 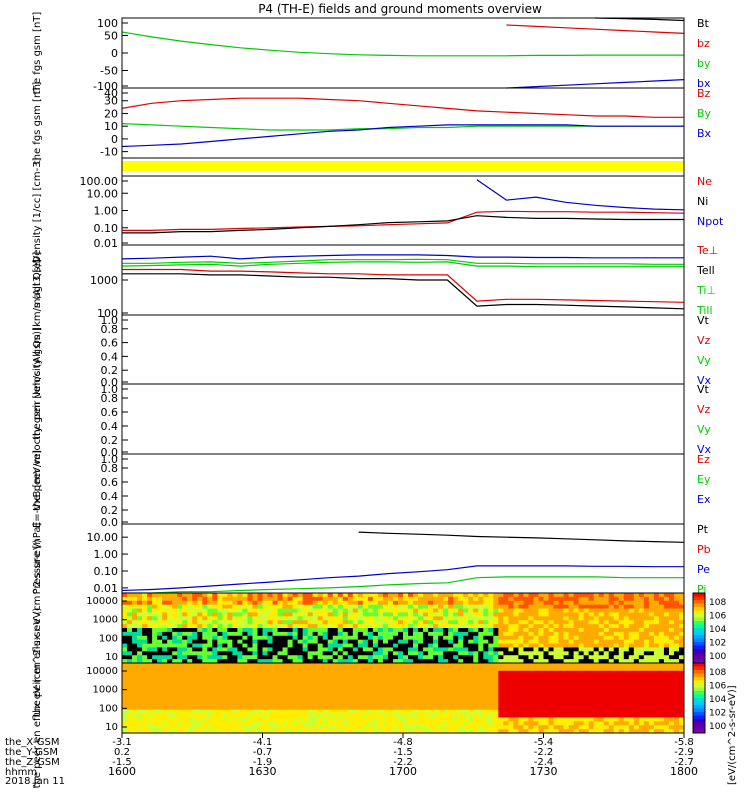 I want to click on colorbar-swatch, so click(x=699, y=665).